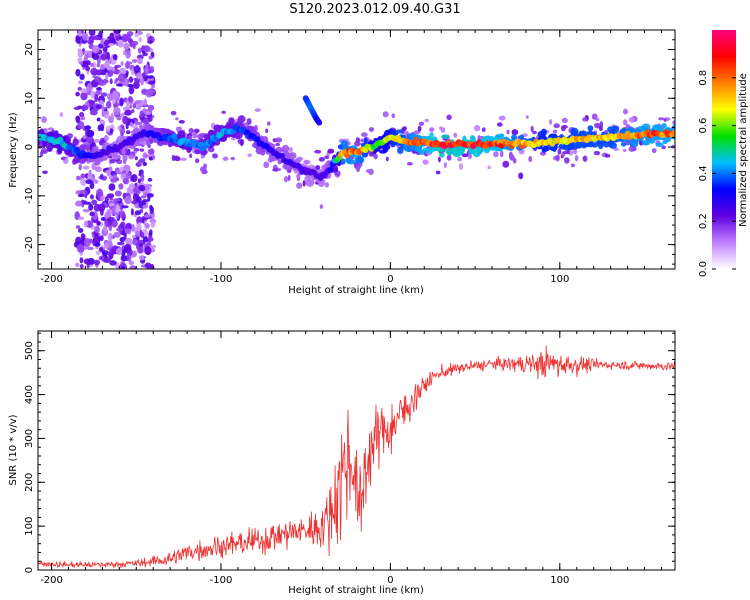 The image size is (750, 600). I want to click on x-tick-label: 0, so click(390, 580).